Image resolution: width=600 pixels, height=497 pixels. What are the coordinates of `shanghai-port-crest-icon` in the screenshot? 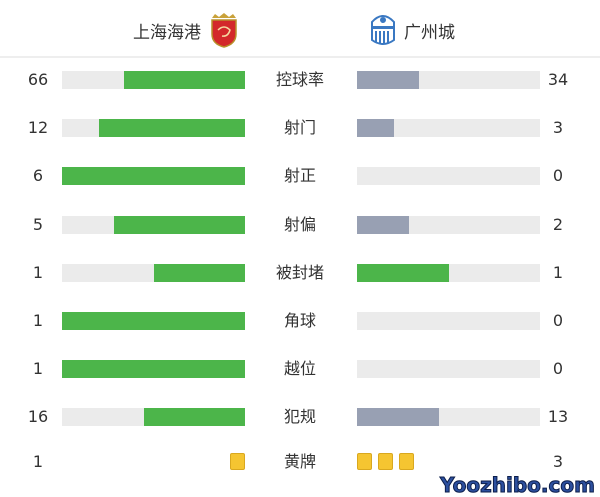 It's located at (224, 30).